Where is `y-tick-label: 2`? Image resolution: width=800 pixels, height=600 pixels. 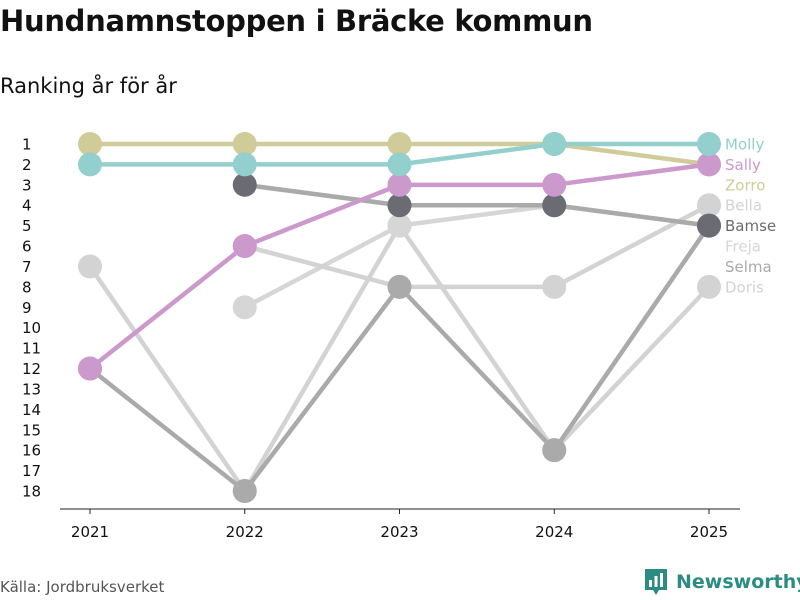 y-tick-label: 2 is located at coordinates (27, 165).